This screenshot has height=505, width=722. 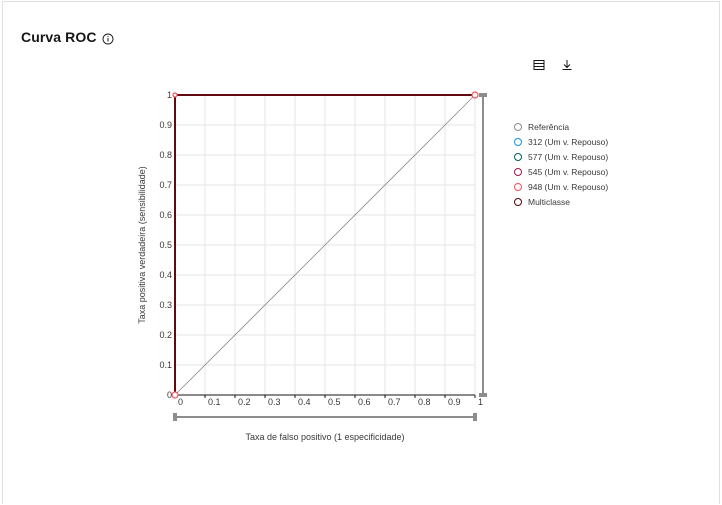 What do you see at coordinates (175, 417) in the screenshot?
I see `x-zoom-handle-left` at bounding box center [175, 417].